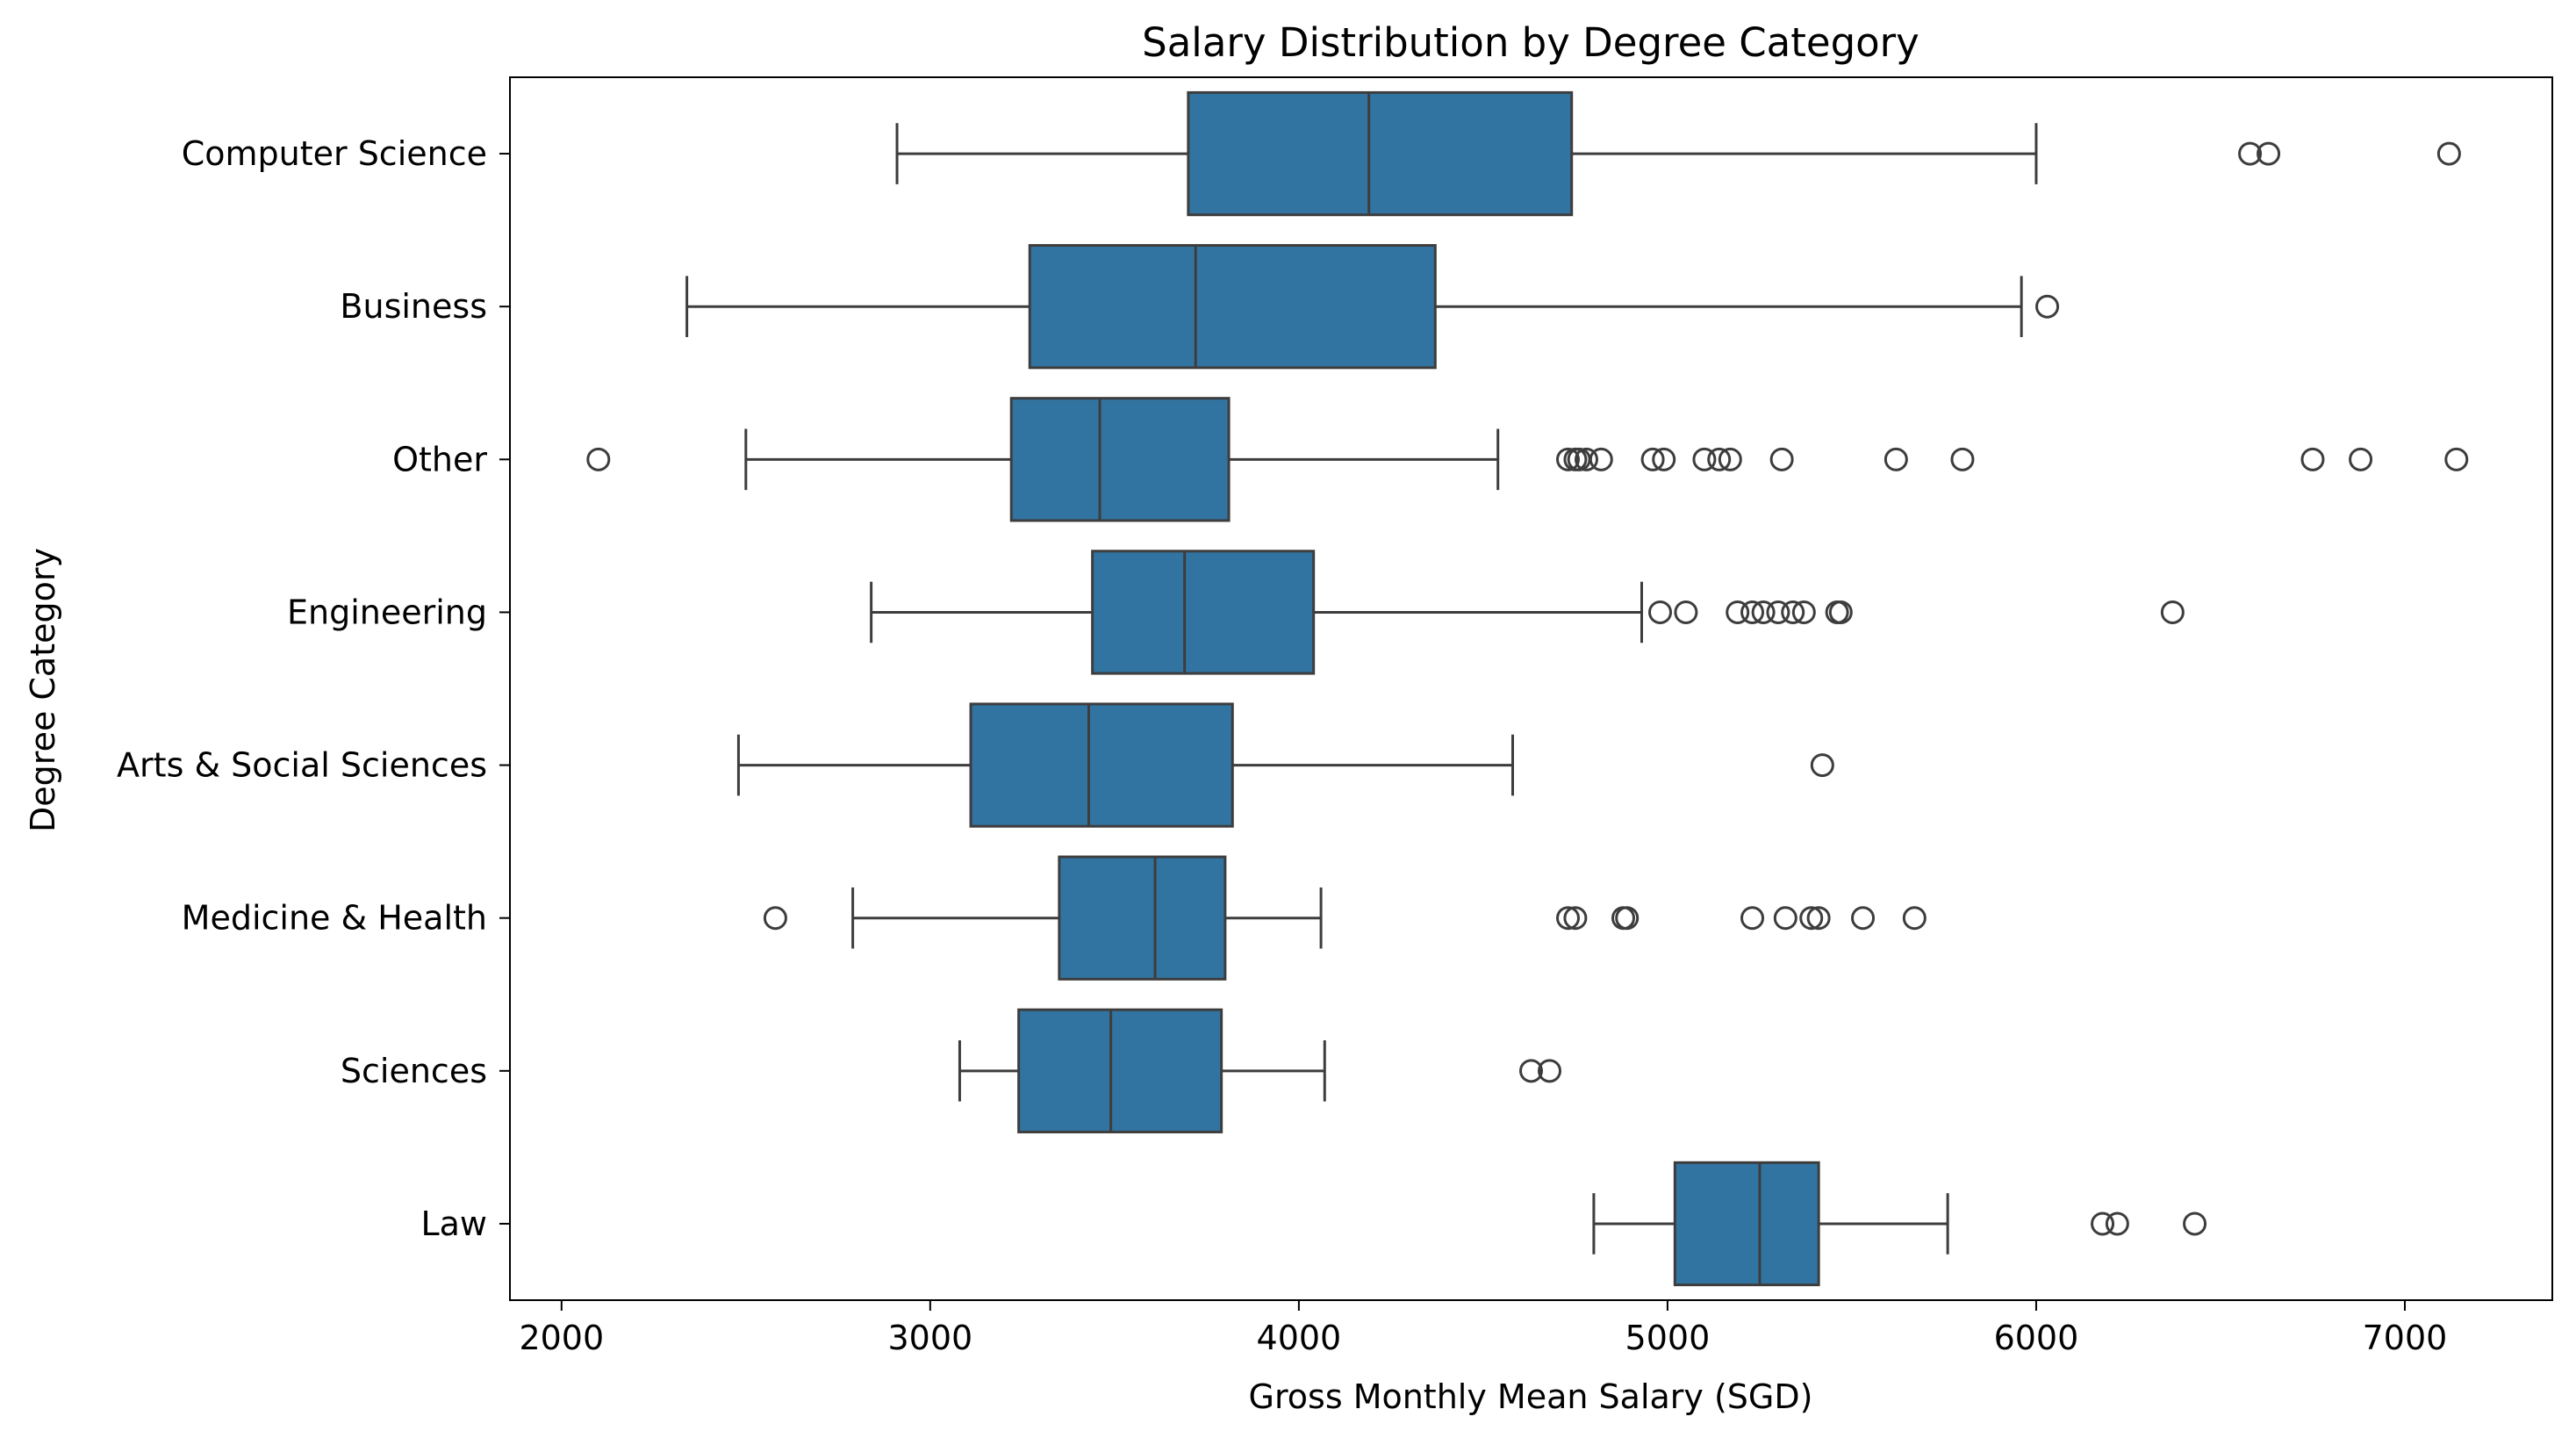  Describe the element at coordinates (1299, 1338) in the screenshot. I see `x-tick-label: 4000` at that location.